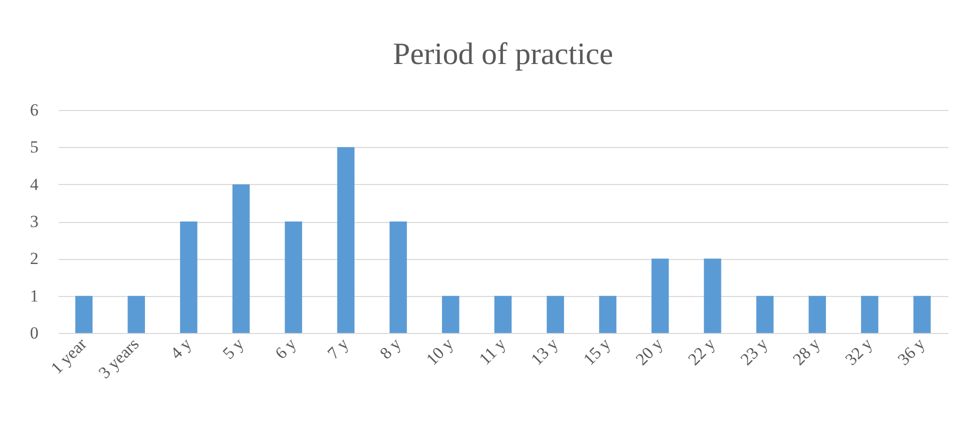 Image resolution: width=955 pixels, height=430 pixels. I want to click on y-tick-label: 6, so click(34, 110).